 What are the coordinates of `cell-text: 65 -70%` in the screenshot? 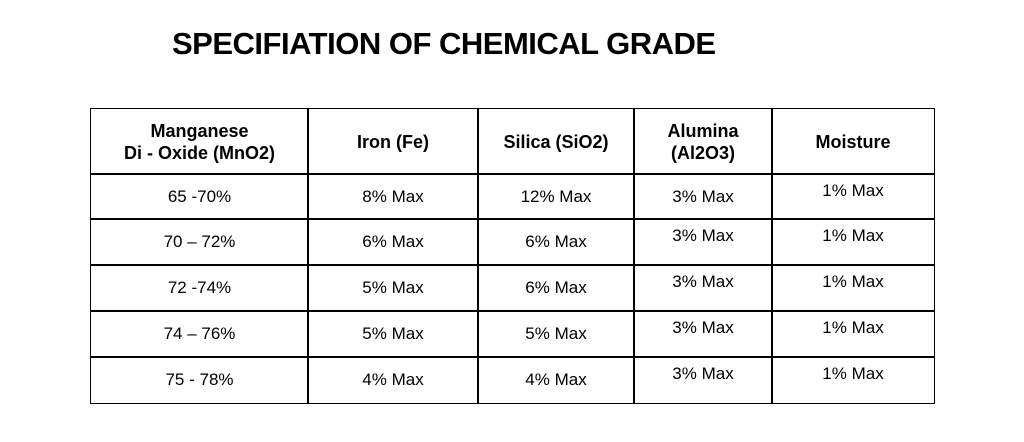 It's located at (199, 196).